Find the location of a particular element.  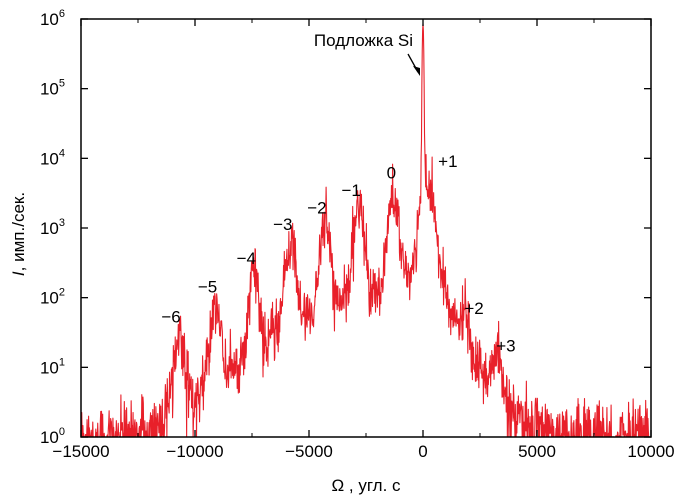

peak-label: −3 is located at coordinates (282, 224).